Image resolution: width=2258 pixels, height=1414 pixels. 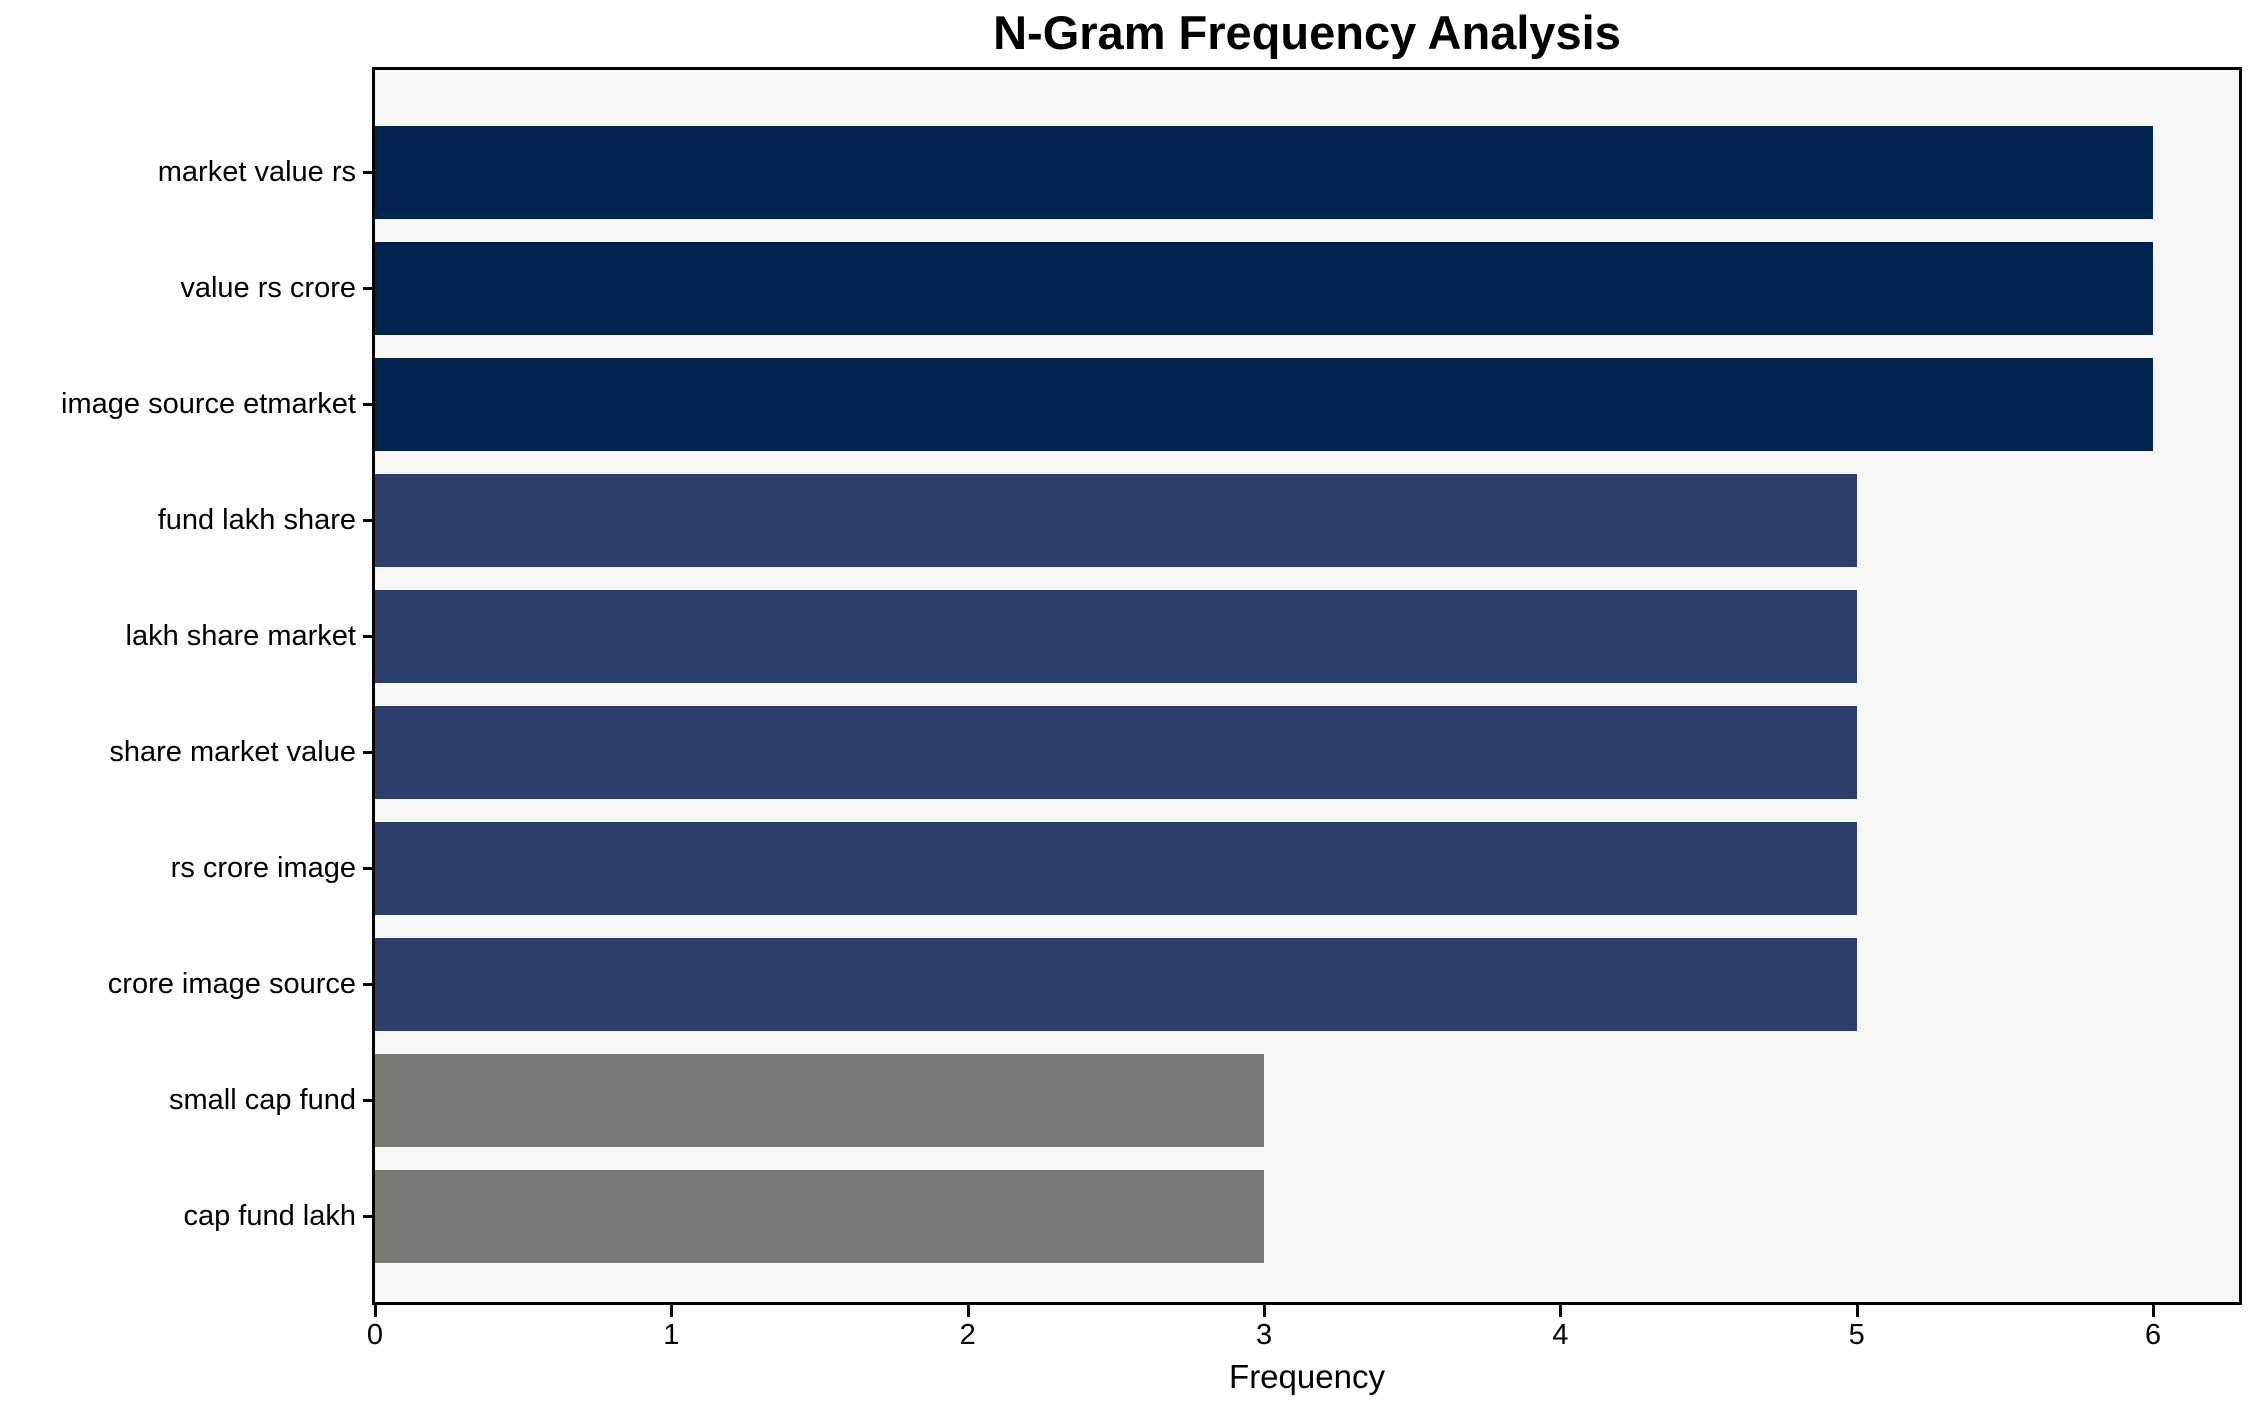 What do you see at coordinates (269, 1216) in the screenshot?
I see `y-tick-label-cap-fund-lakh: cap fund lakh` at bounding box center [269, 1216].